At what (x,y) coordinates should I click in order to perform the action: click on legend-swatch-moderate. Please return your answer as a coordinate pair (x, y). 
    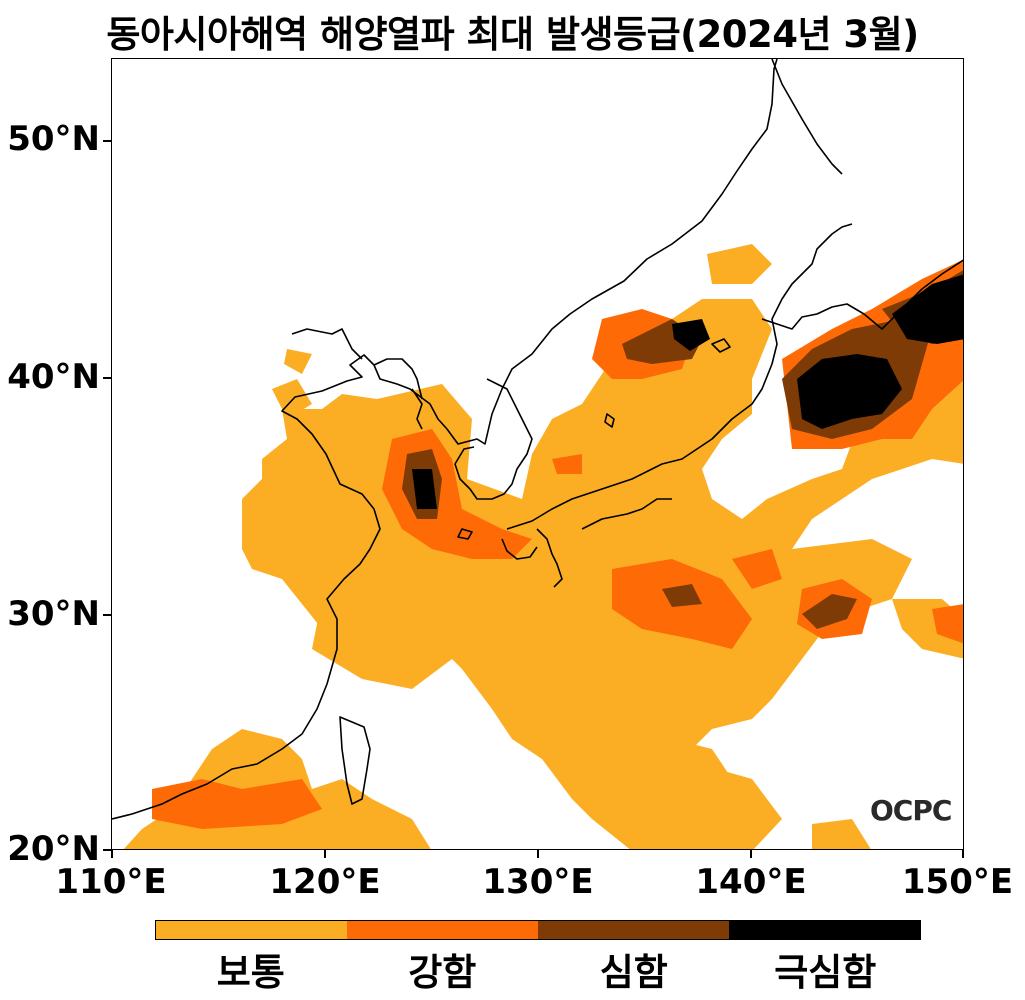
    Looking at the image, I should click on (251, 930).